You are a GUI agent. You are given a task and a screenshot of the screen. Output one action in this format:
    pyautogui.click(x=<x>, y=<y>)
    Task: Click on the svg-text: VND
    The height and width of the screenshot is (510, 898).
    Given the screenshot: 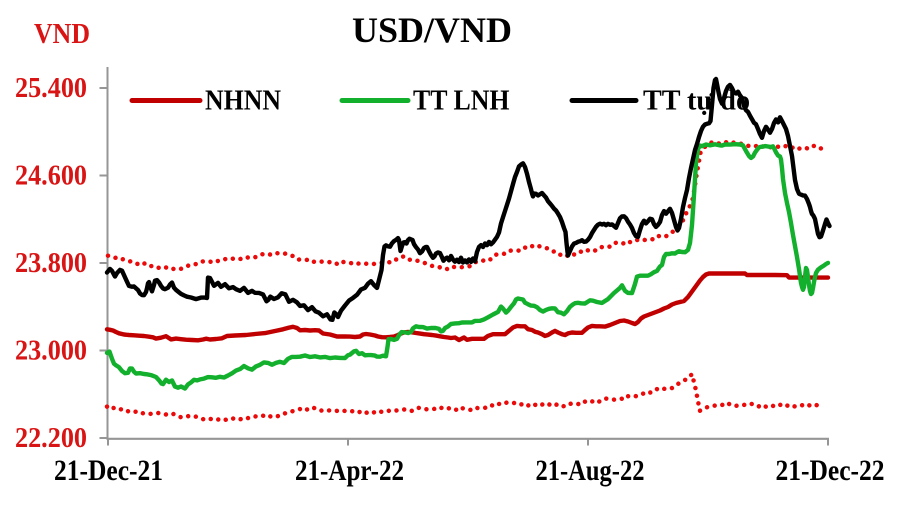 What is the action you would take?
    pyautogui.click(x=62, y=34)
    